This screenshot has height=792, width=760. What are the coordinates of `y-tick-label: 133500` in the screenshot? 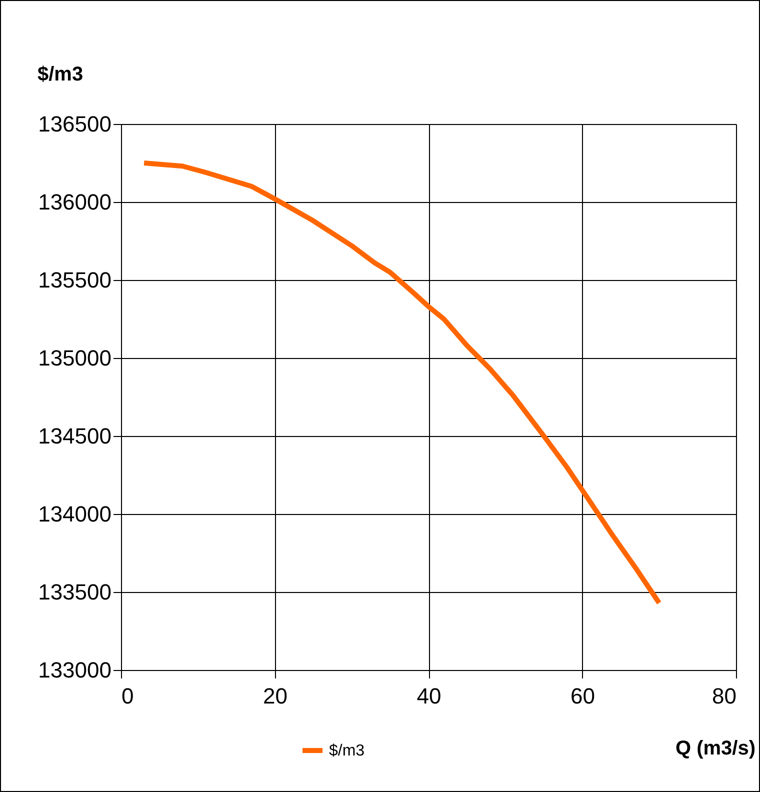 It's located at (75, 592).